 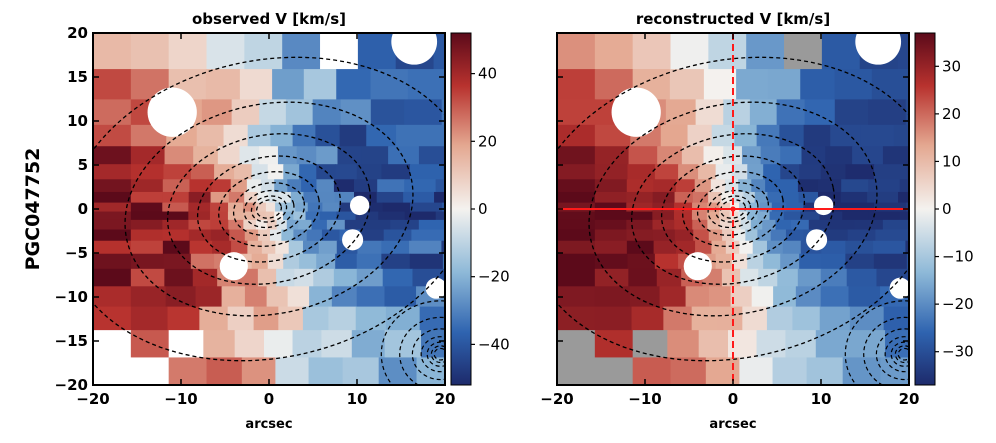 What do you see at coordinates (951, 161) in the screenshot?
I see `colorbar-tick-label: 10` at bounding box center [951, 161].